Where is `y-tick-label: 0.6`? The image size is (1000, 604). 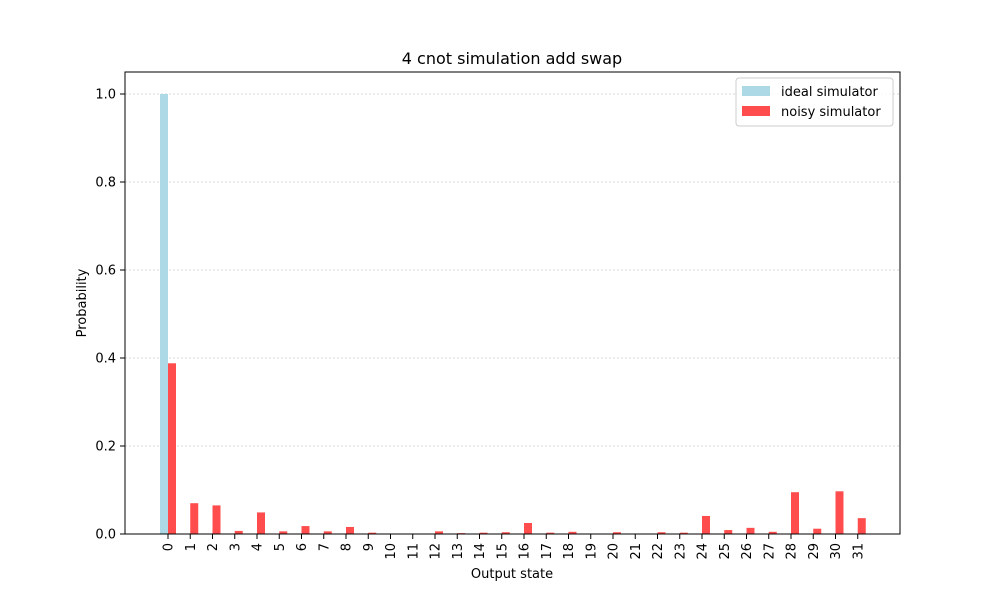
y-tick-label: 0.6 is located at coordinates (105, 271).